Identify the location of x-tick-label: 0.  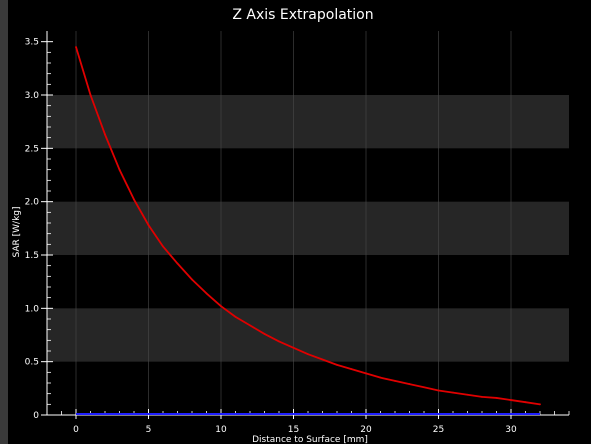
(76, 430).